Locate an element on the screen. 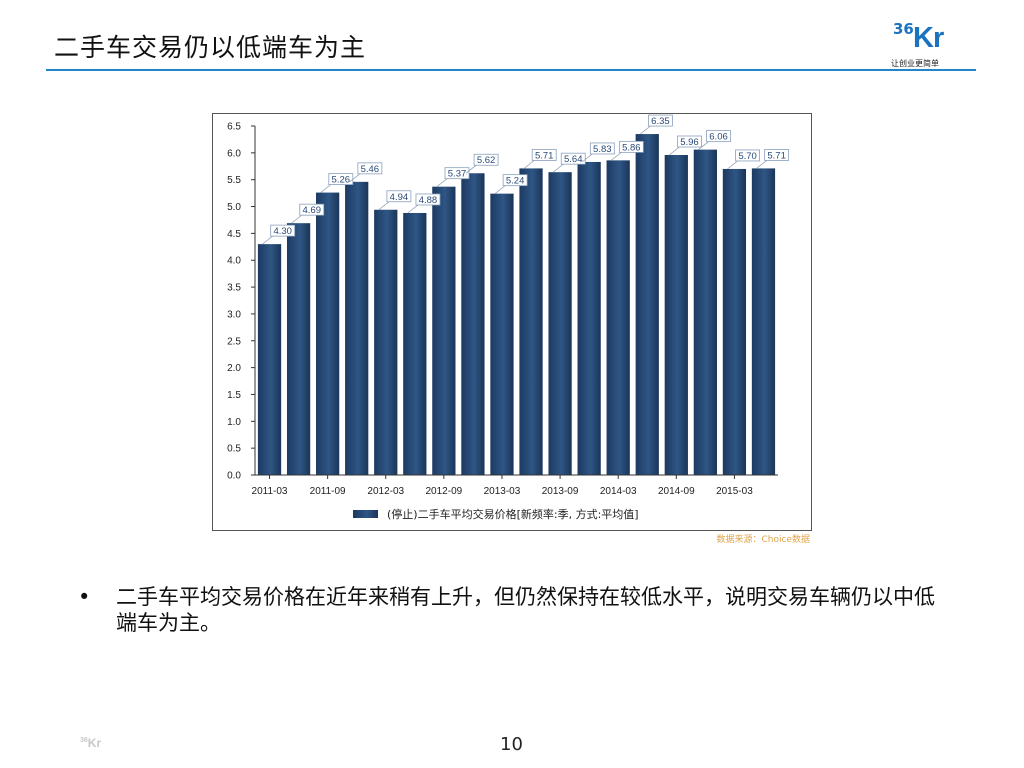 The width and height of the screenshot is (1024, 768). data-label: 5.46 is located at coordinates (370, 169).